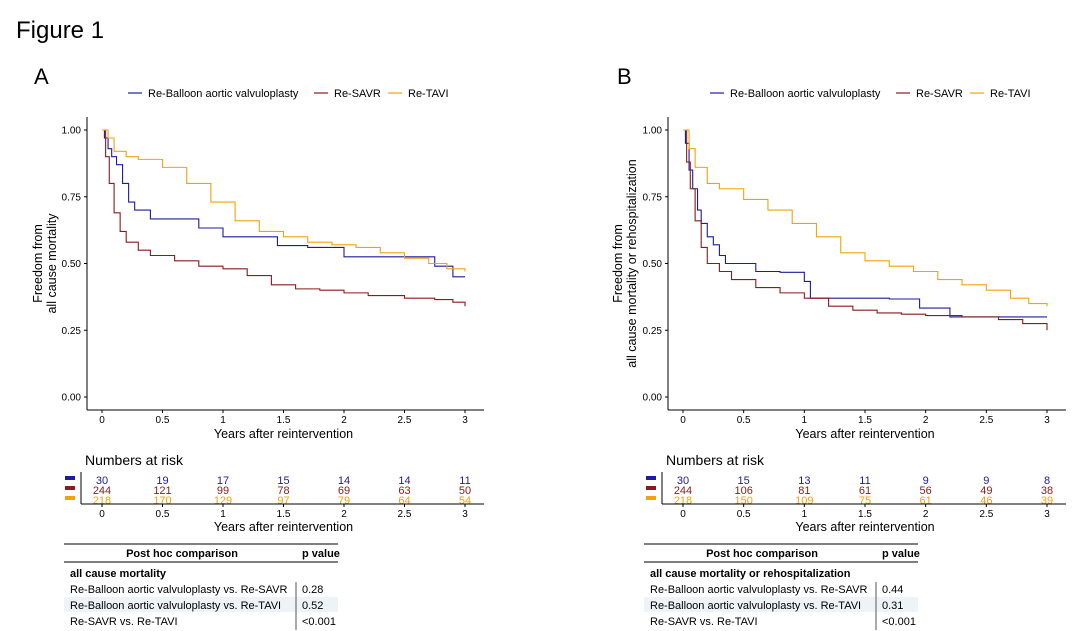 The height and width of the screenshot is (631, 1072). What do you see at coordinates (60, 30) in the screenshot?
I see `figure-title: Figure 1` at bounding box center [60, 30].